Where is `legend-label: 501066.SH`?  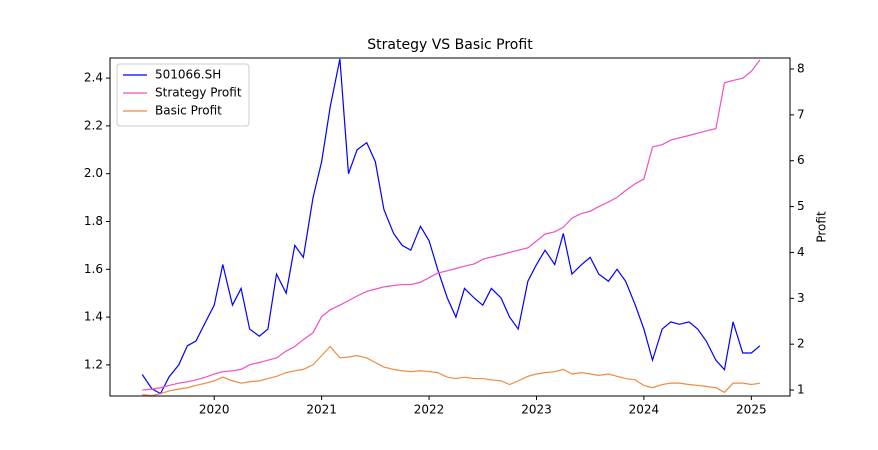 legend-label: 501066.SH is located at coordinates (188, 75).